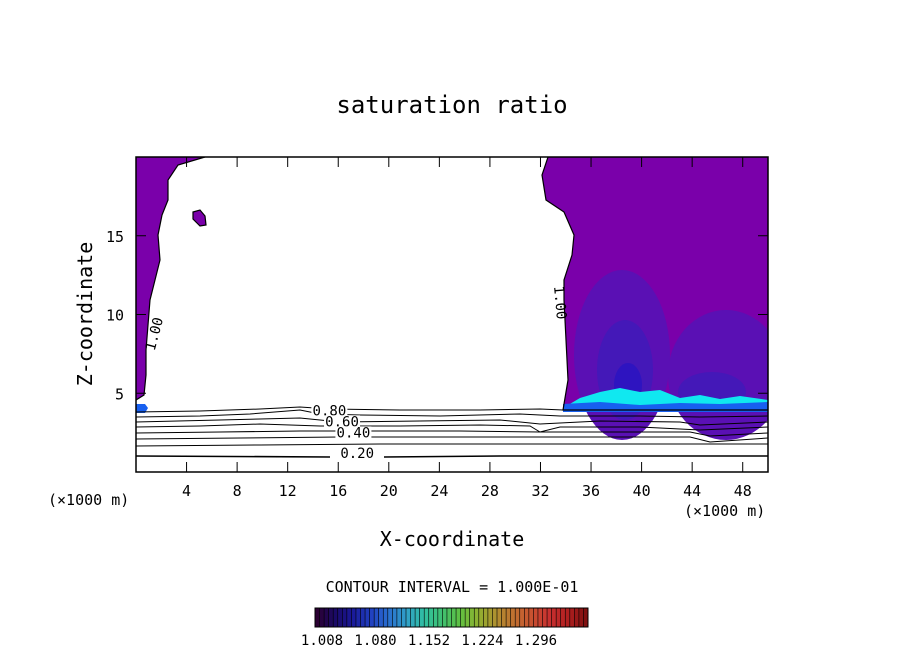  What do you see at coordinates (591, 491) in the screenshot?
I see `x-tick-label: 36` at bounding box center [591, 491].